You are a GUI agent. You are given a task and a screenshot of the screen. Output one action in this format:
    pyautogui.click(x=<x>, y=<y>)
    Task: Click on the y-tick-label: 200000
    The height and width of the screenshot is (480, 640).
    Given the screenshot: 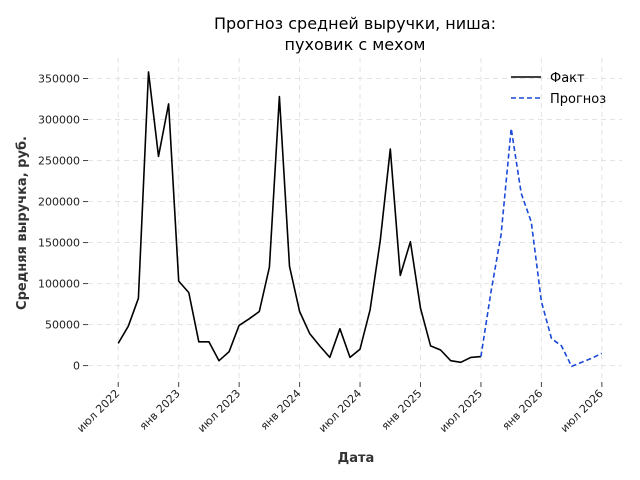 What is the action you would take?
    pyautogui.click(x=59, y=202)
    